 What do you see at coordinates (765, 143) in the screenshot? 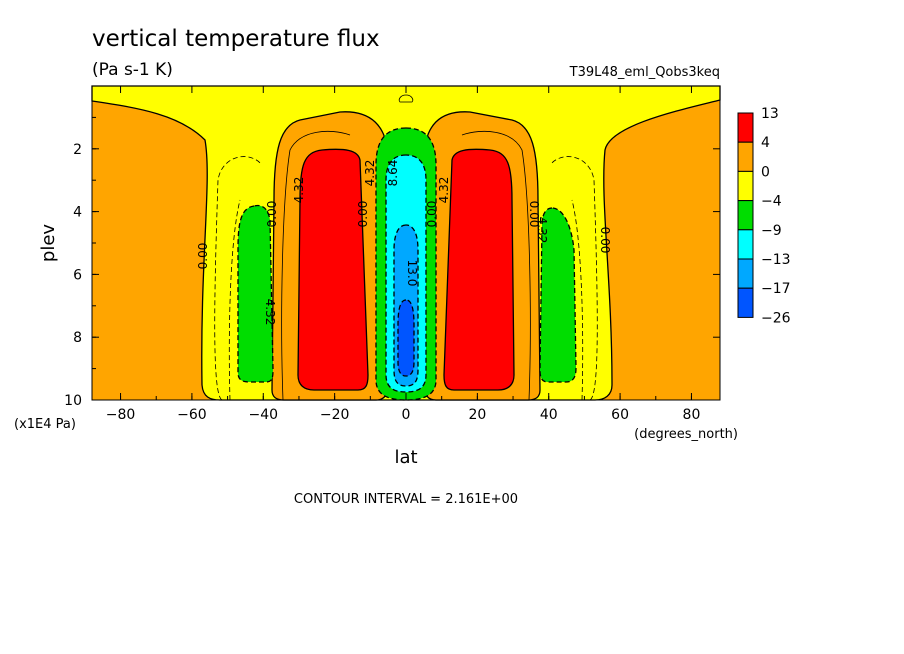
I see `colorbar-label: 4` at bounding box center [765, 143].